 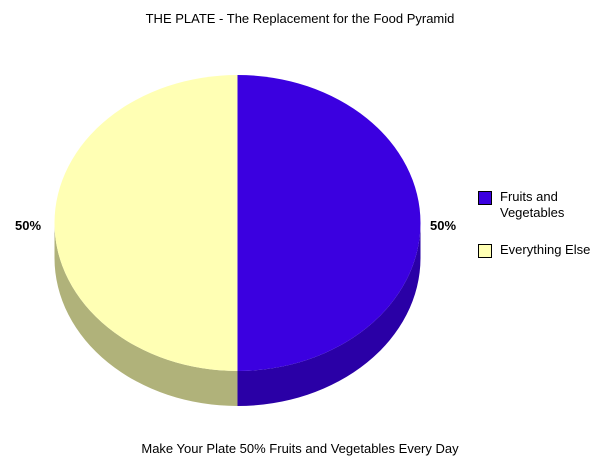 What do you see at coordinates (485, 198) in the screenshot?
I see `legend-swatch-fruits-and-vegetables` at bounding box center [485, 198].